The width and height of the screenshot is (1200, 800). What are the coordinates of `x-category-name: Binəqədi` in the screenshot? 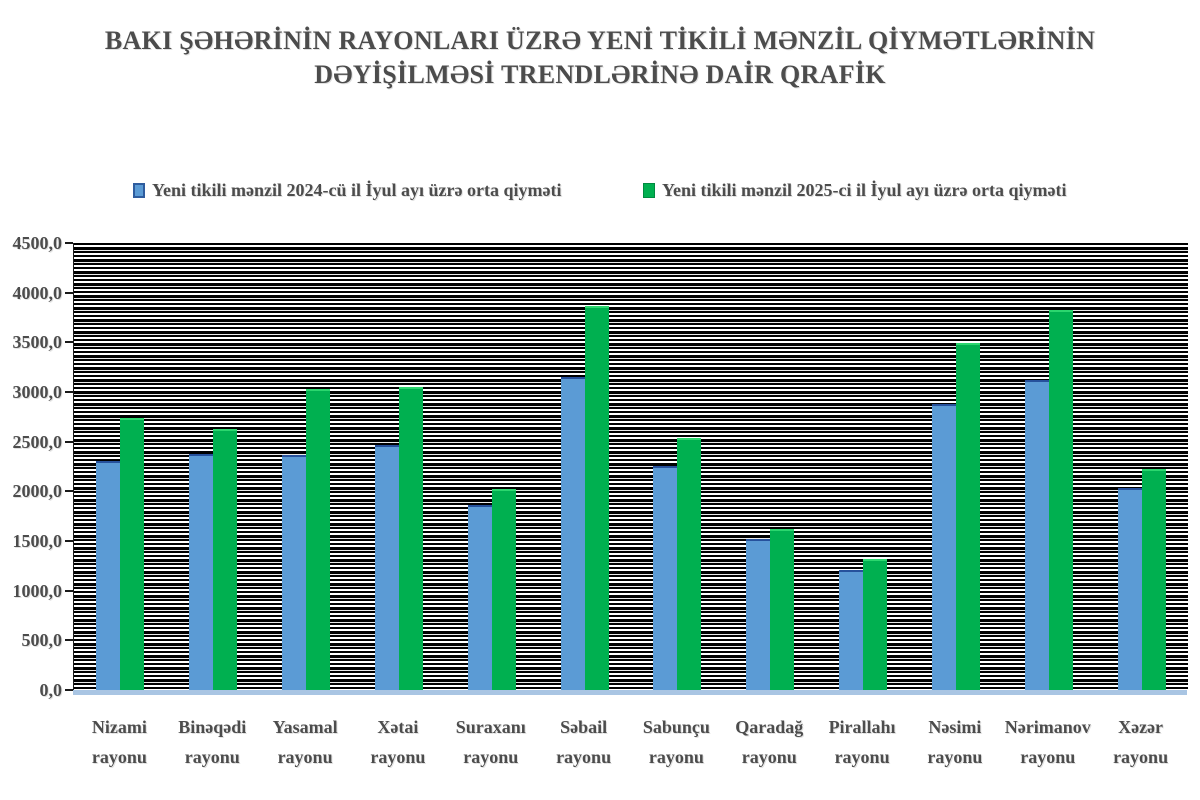 It's located at (212, 727).